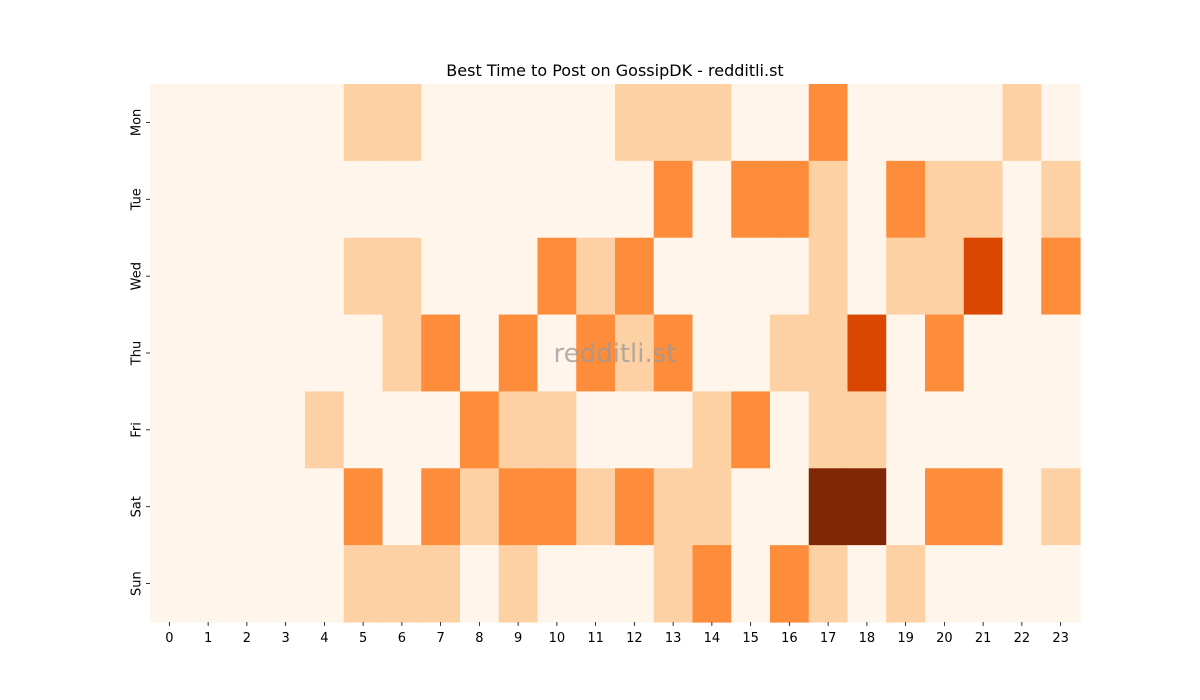 This screenshot has width=1200, height=700. I want to click on x-tick-label: 14, so click(712, 638).